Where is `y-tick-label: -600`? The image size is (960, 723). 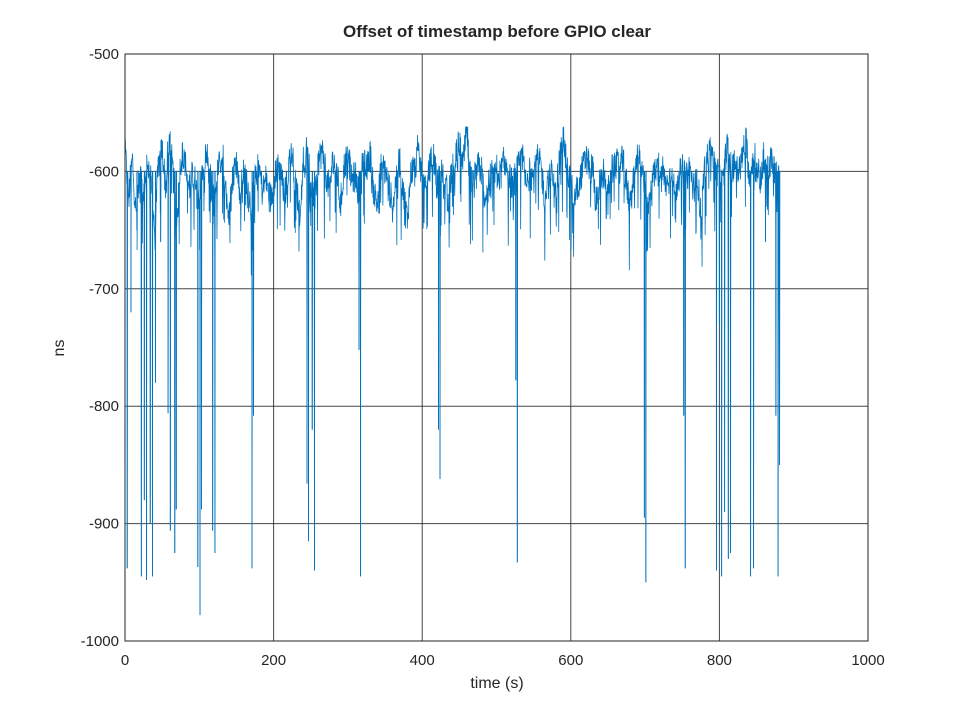 y-tick-label: -600 is located at coordinates (104, 171).